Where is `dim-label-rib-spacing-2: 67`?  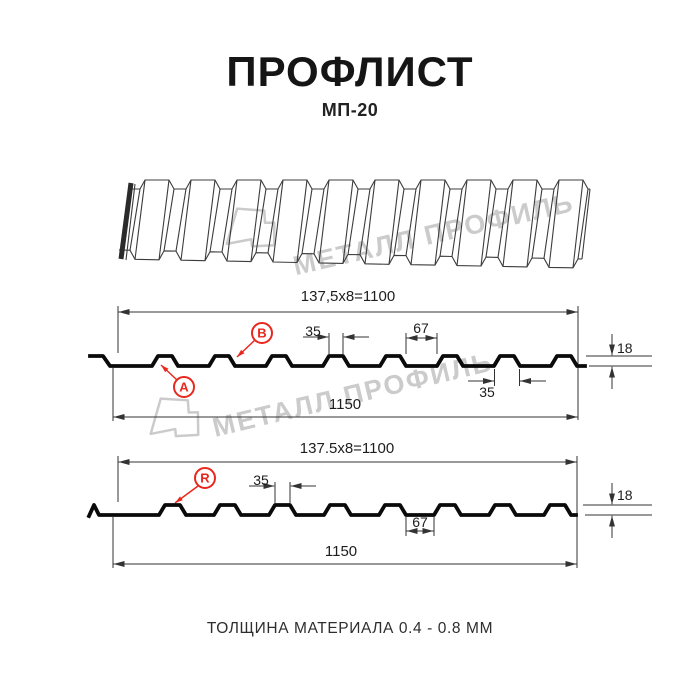 dim-label-rib-spacing-2: 67 is located at coordinates (420, 522).